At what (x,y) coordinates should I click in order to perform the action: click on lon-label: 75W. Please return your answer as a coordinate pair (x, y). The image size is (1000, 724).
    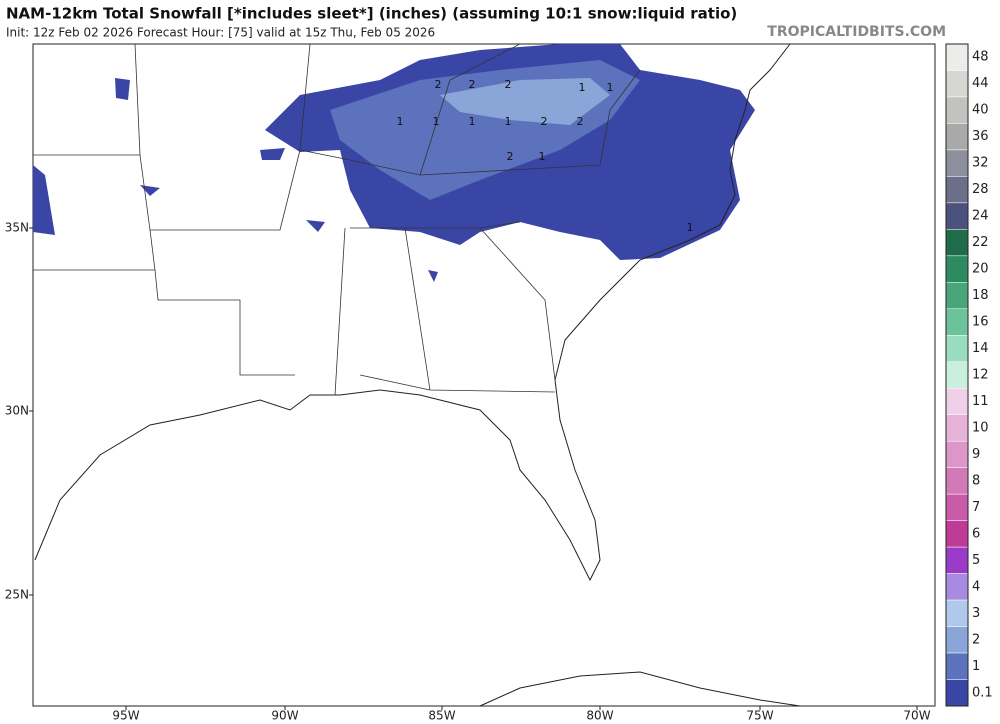
    Looking at the image, I should click on (759, 716).